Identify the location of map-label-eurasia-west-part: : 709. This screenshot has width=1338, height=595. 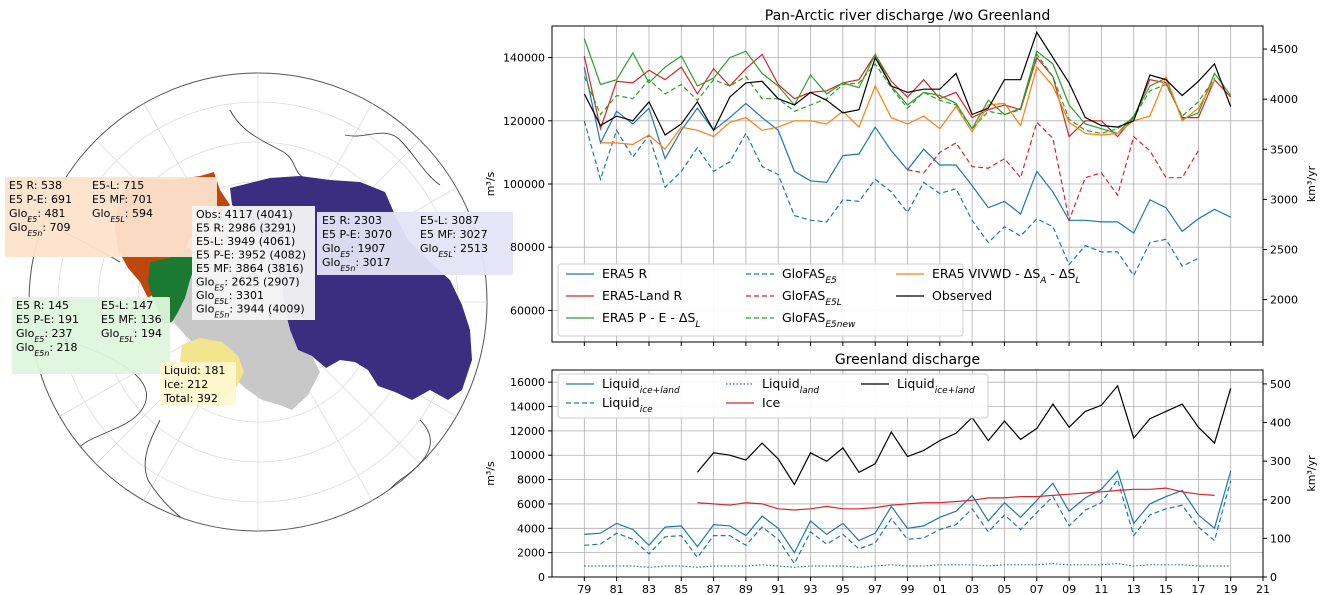
(56, 227).